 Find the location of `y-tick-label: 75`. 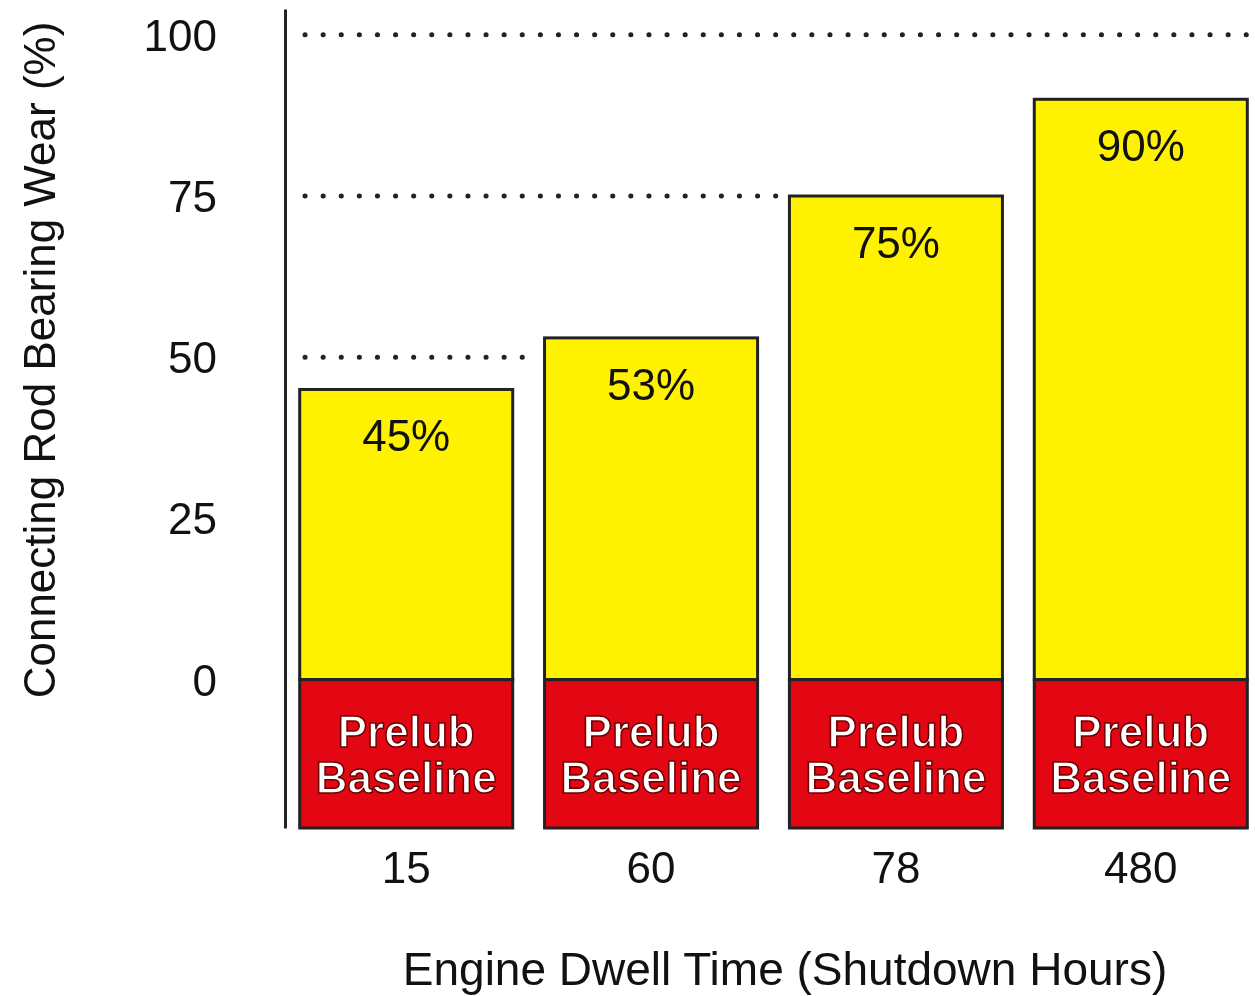

y-tick-label: 75 is located at coordinates (192, 196).